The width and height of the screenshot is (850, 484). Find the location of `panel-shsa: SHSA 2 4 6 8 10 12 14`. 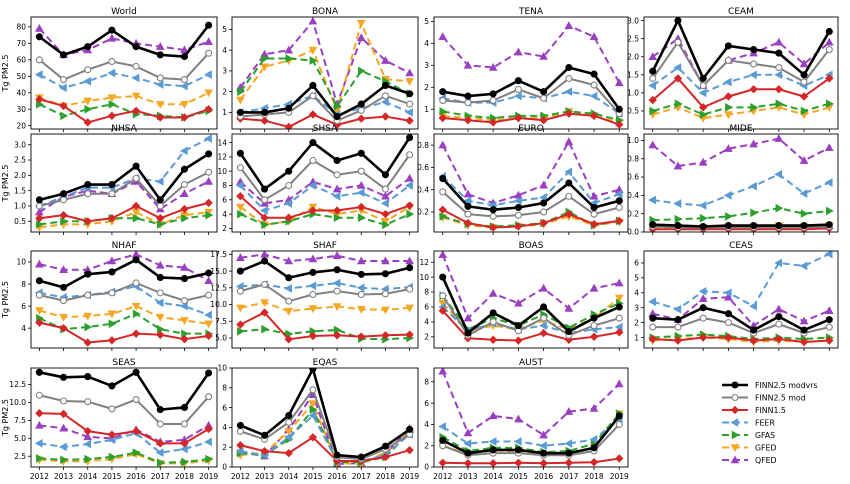

panel-shsa: SHSA 2 4 6 8 10 12 14 is located at coordinates (318, 179).